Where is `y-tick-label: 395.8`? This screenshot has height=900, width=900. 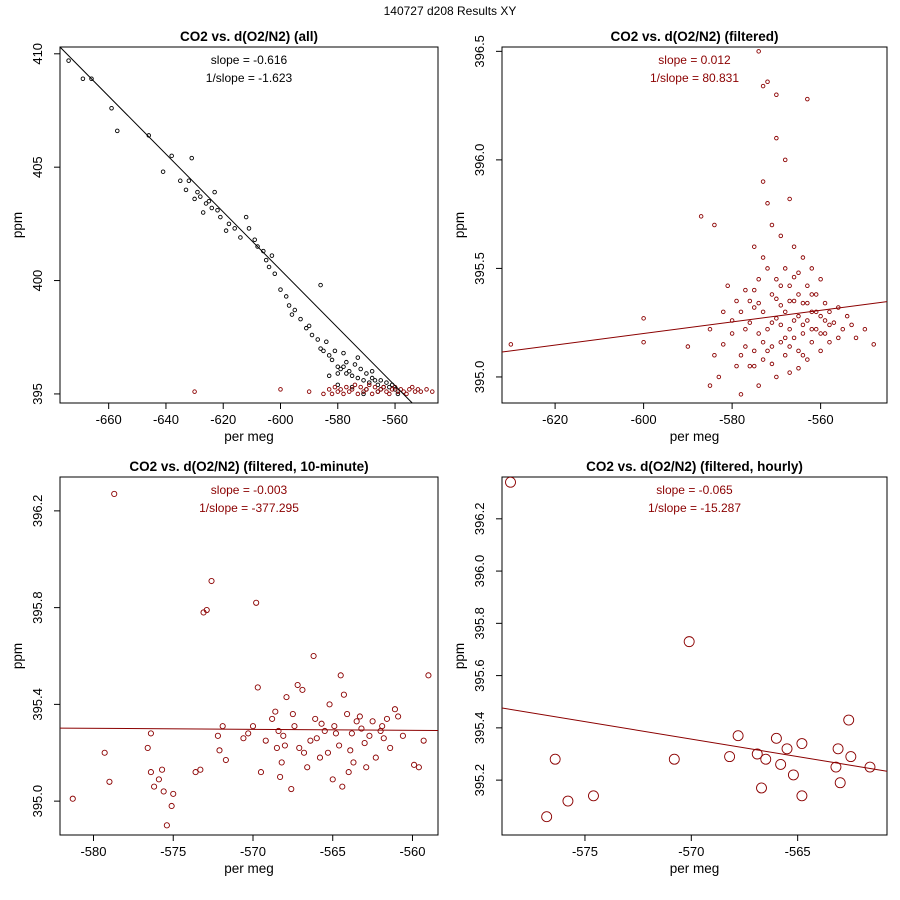
y-tick-label: 395.8 is located at coordinates (479, 623).